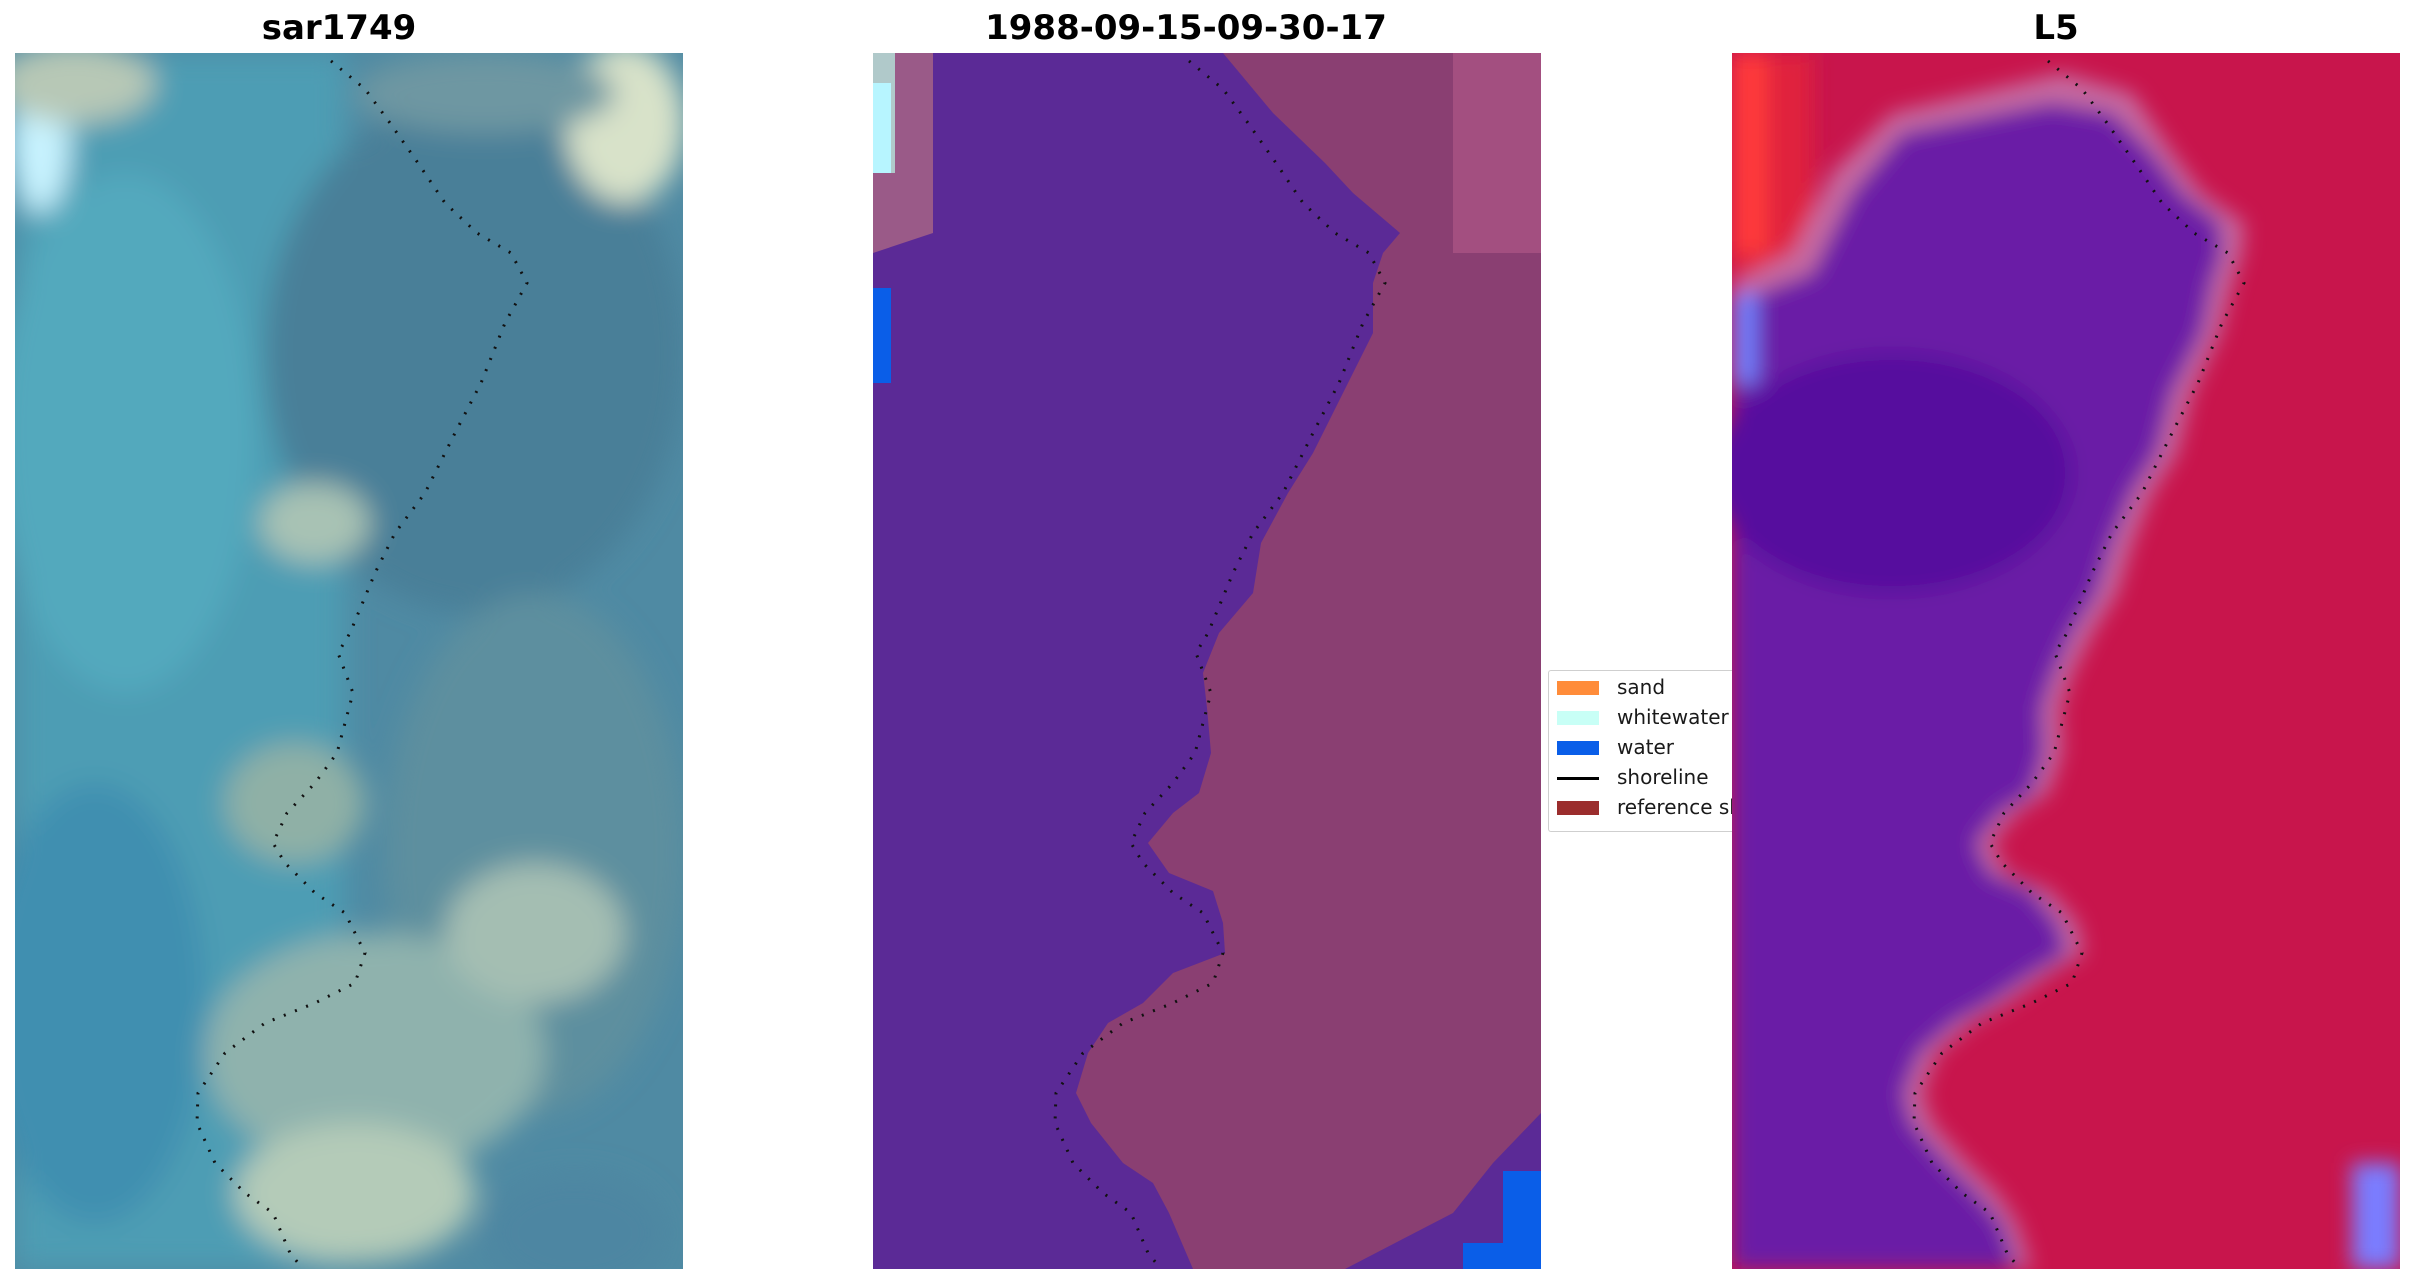  Describe the element at coordinates (2056, 28) in the screenshot. I see `panel-title: L5` at that location.